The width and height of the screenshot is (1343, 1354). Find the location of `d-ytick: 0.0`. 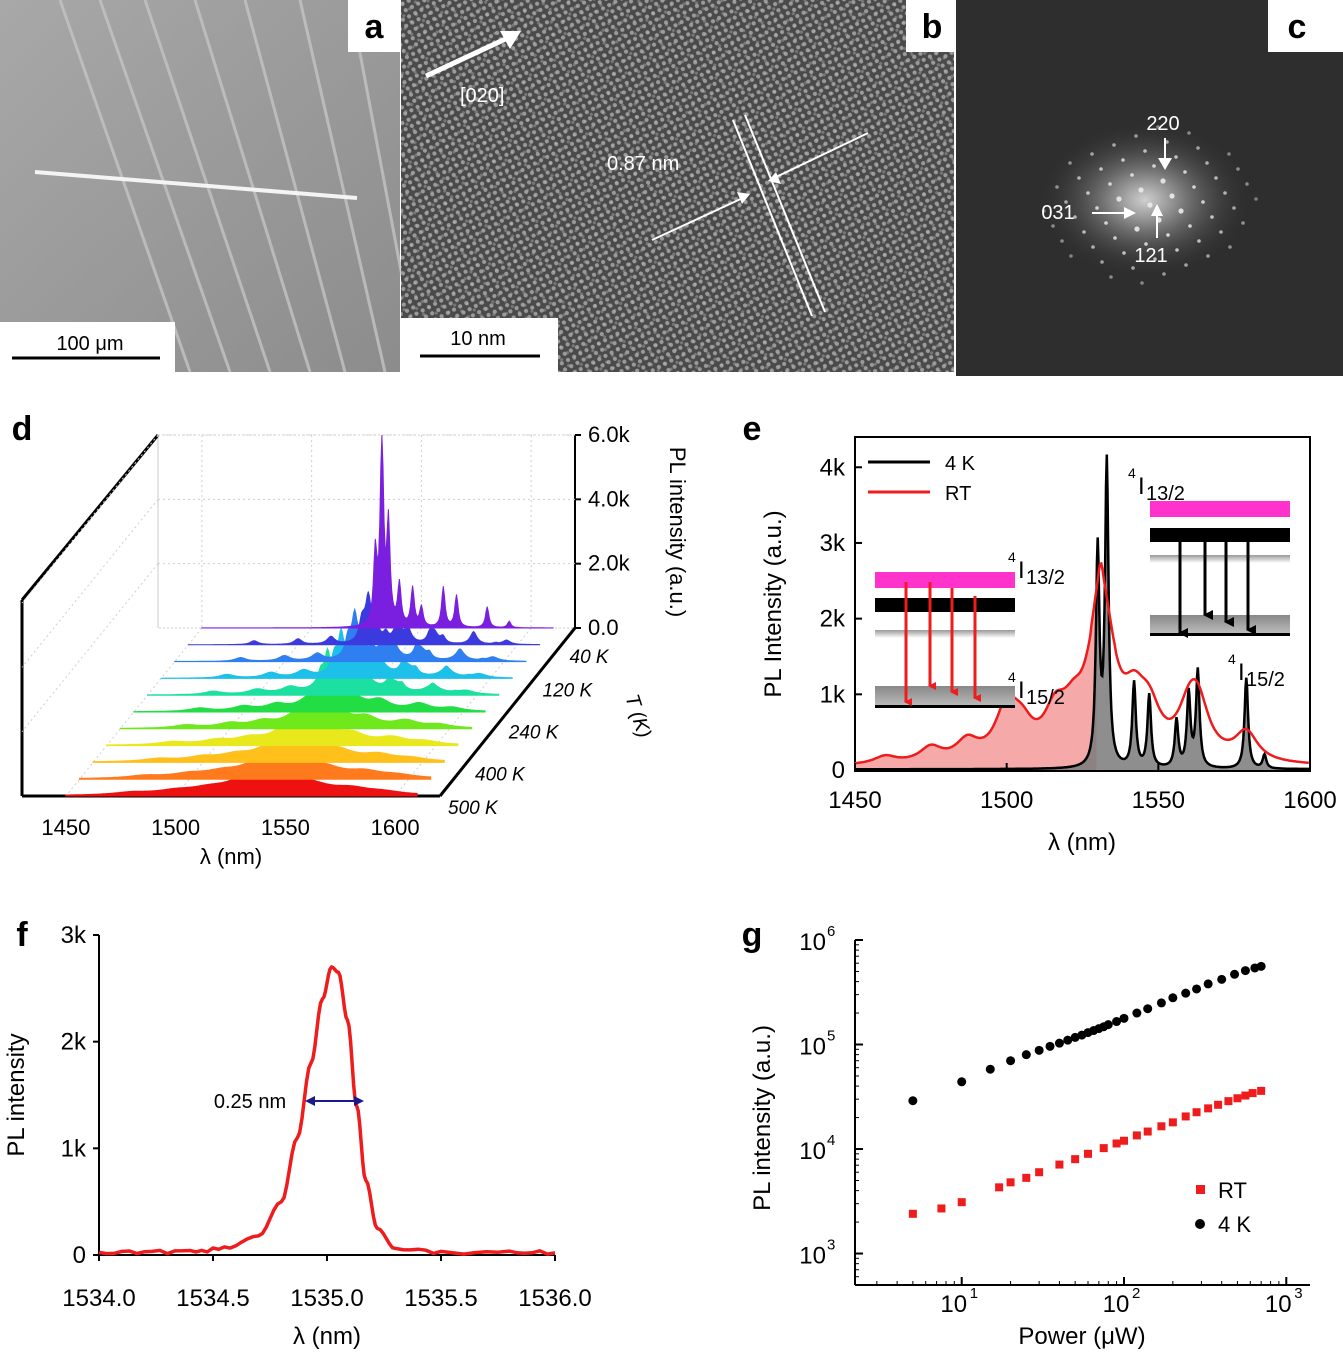

d-ytick: 0.0 is located at coordinates (603, 627).